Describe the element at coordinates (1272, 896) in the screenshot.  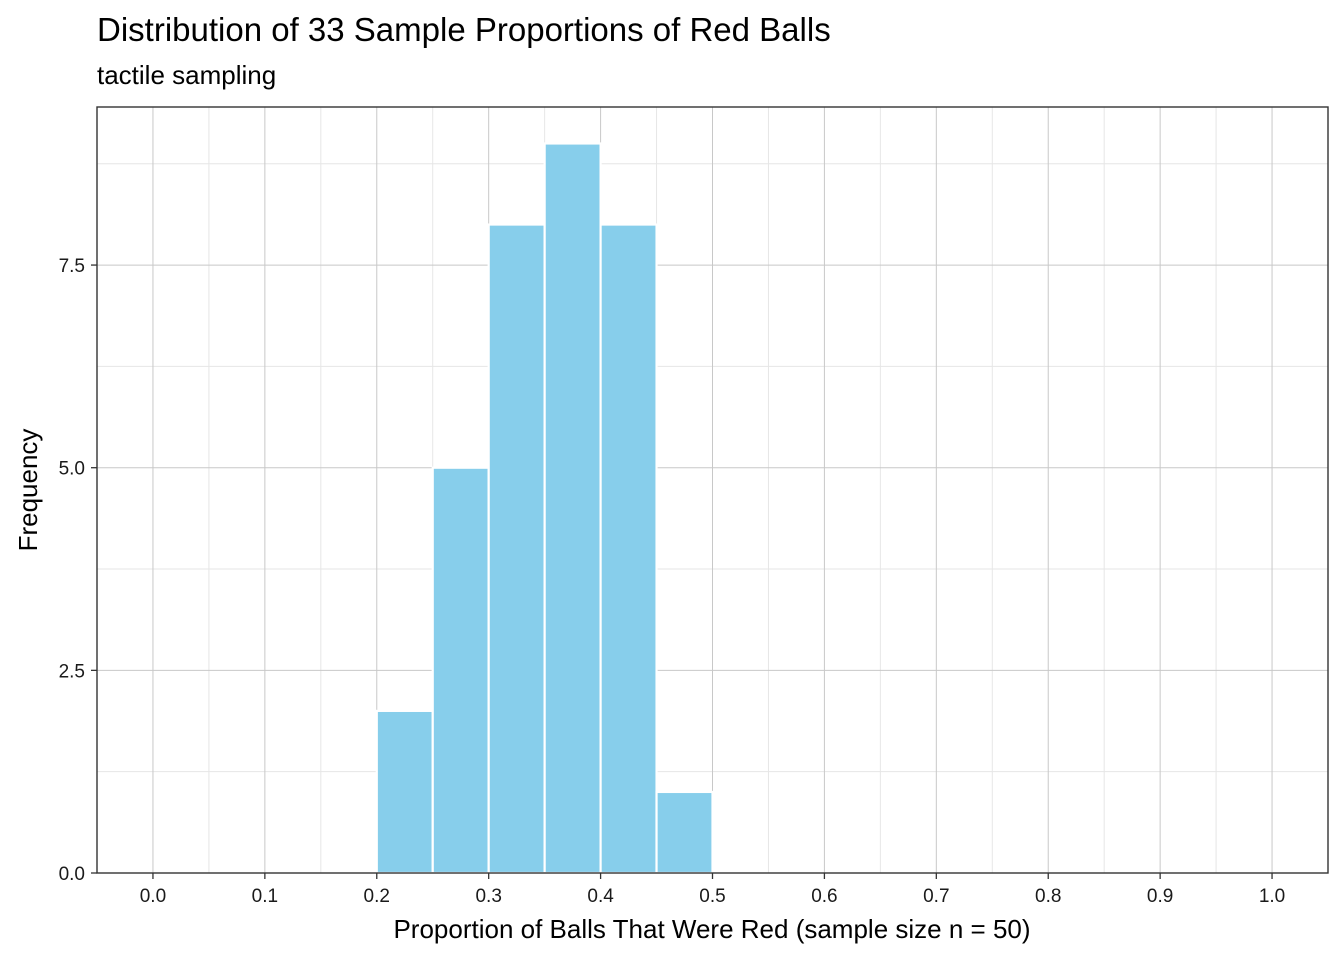
I see `x-tick-label: 1.0` at that location.